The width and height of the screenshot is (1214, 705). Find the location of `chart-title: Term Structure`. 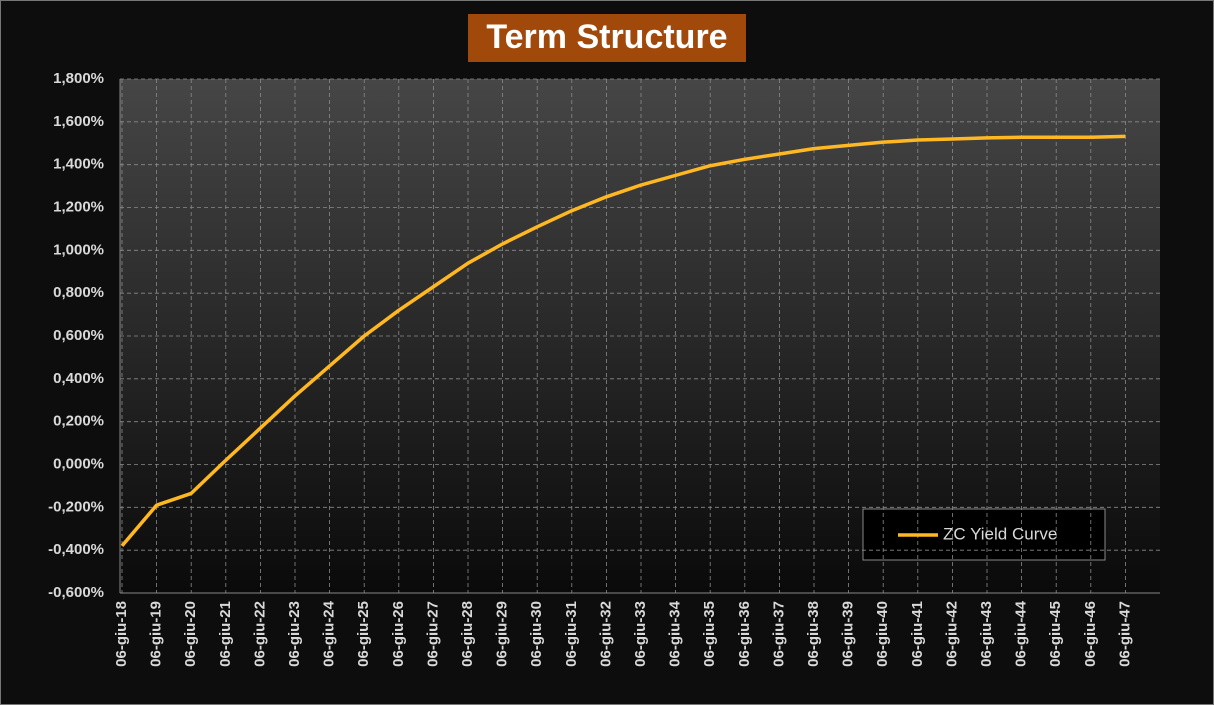

chart-title: Term Structure is located at coordinates (606, 37).